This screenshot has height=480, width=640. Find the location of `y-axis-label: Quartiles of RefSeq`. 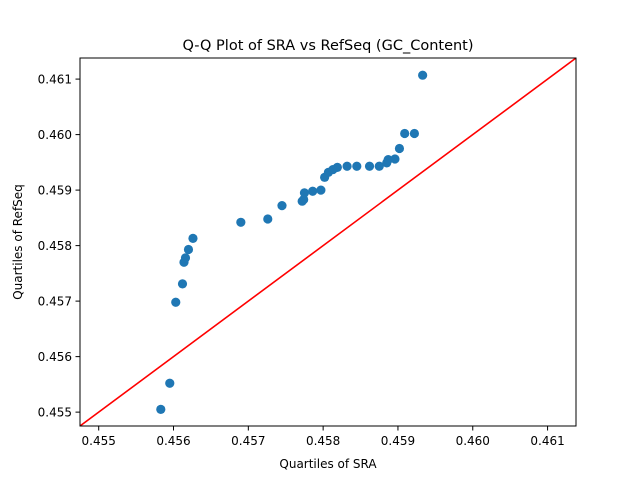

y-axis-label: Quartiles of RefSeq is located at coordinates (18, 242).